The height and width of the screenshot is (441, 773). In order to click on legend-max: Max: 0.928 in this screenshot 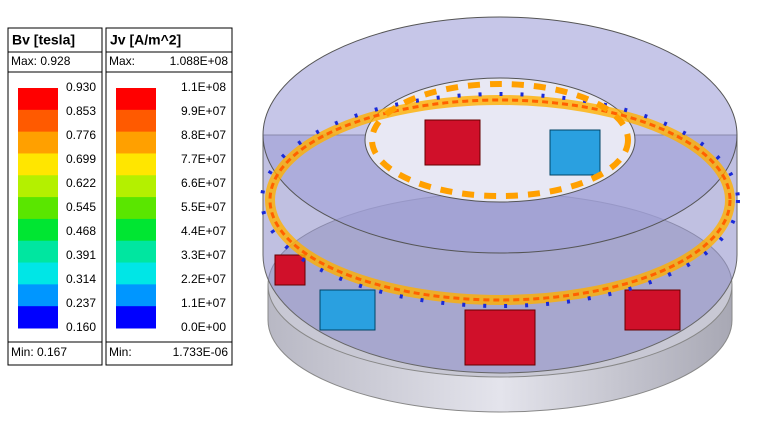, I will do `click(41, 61)`.